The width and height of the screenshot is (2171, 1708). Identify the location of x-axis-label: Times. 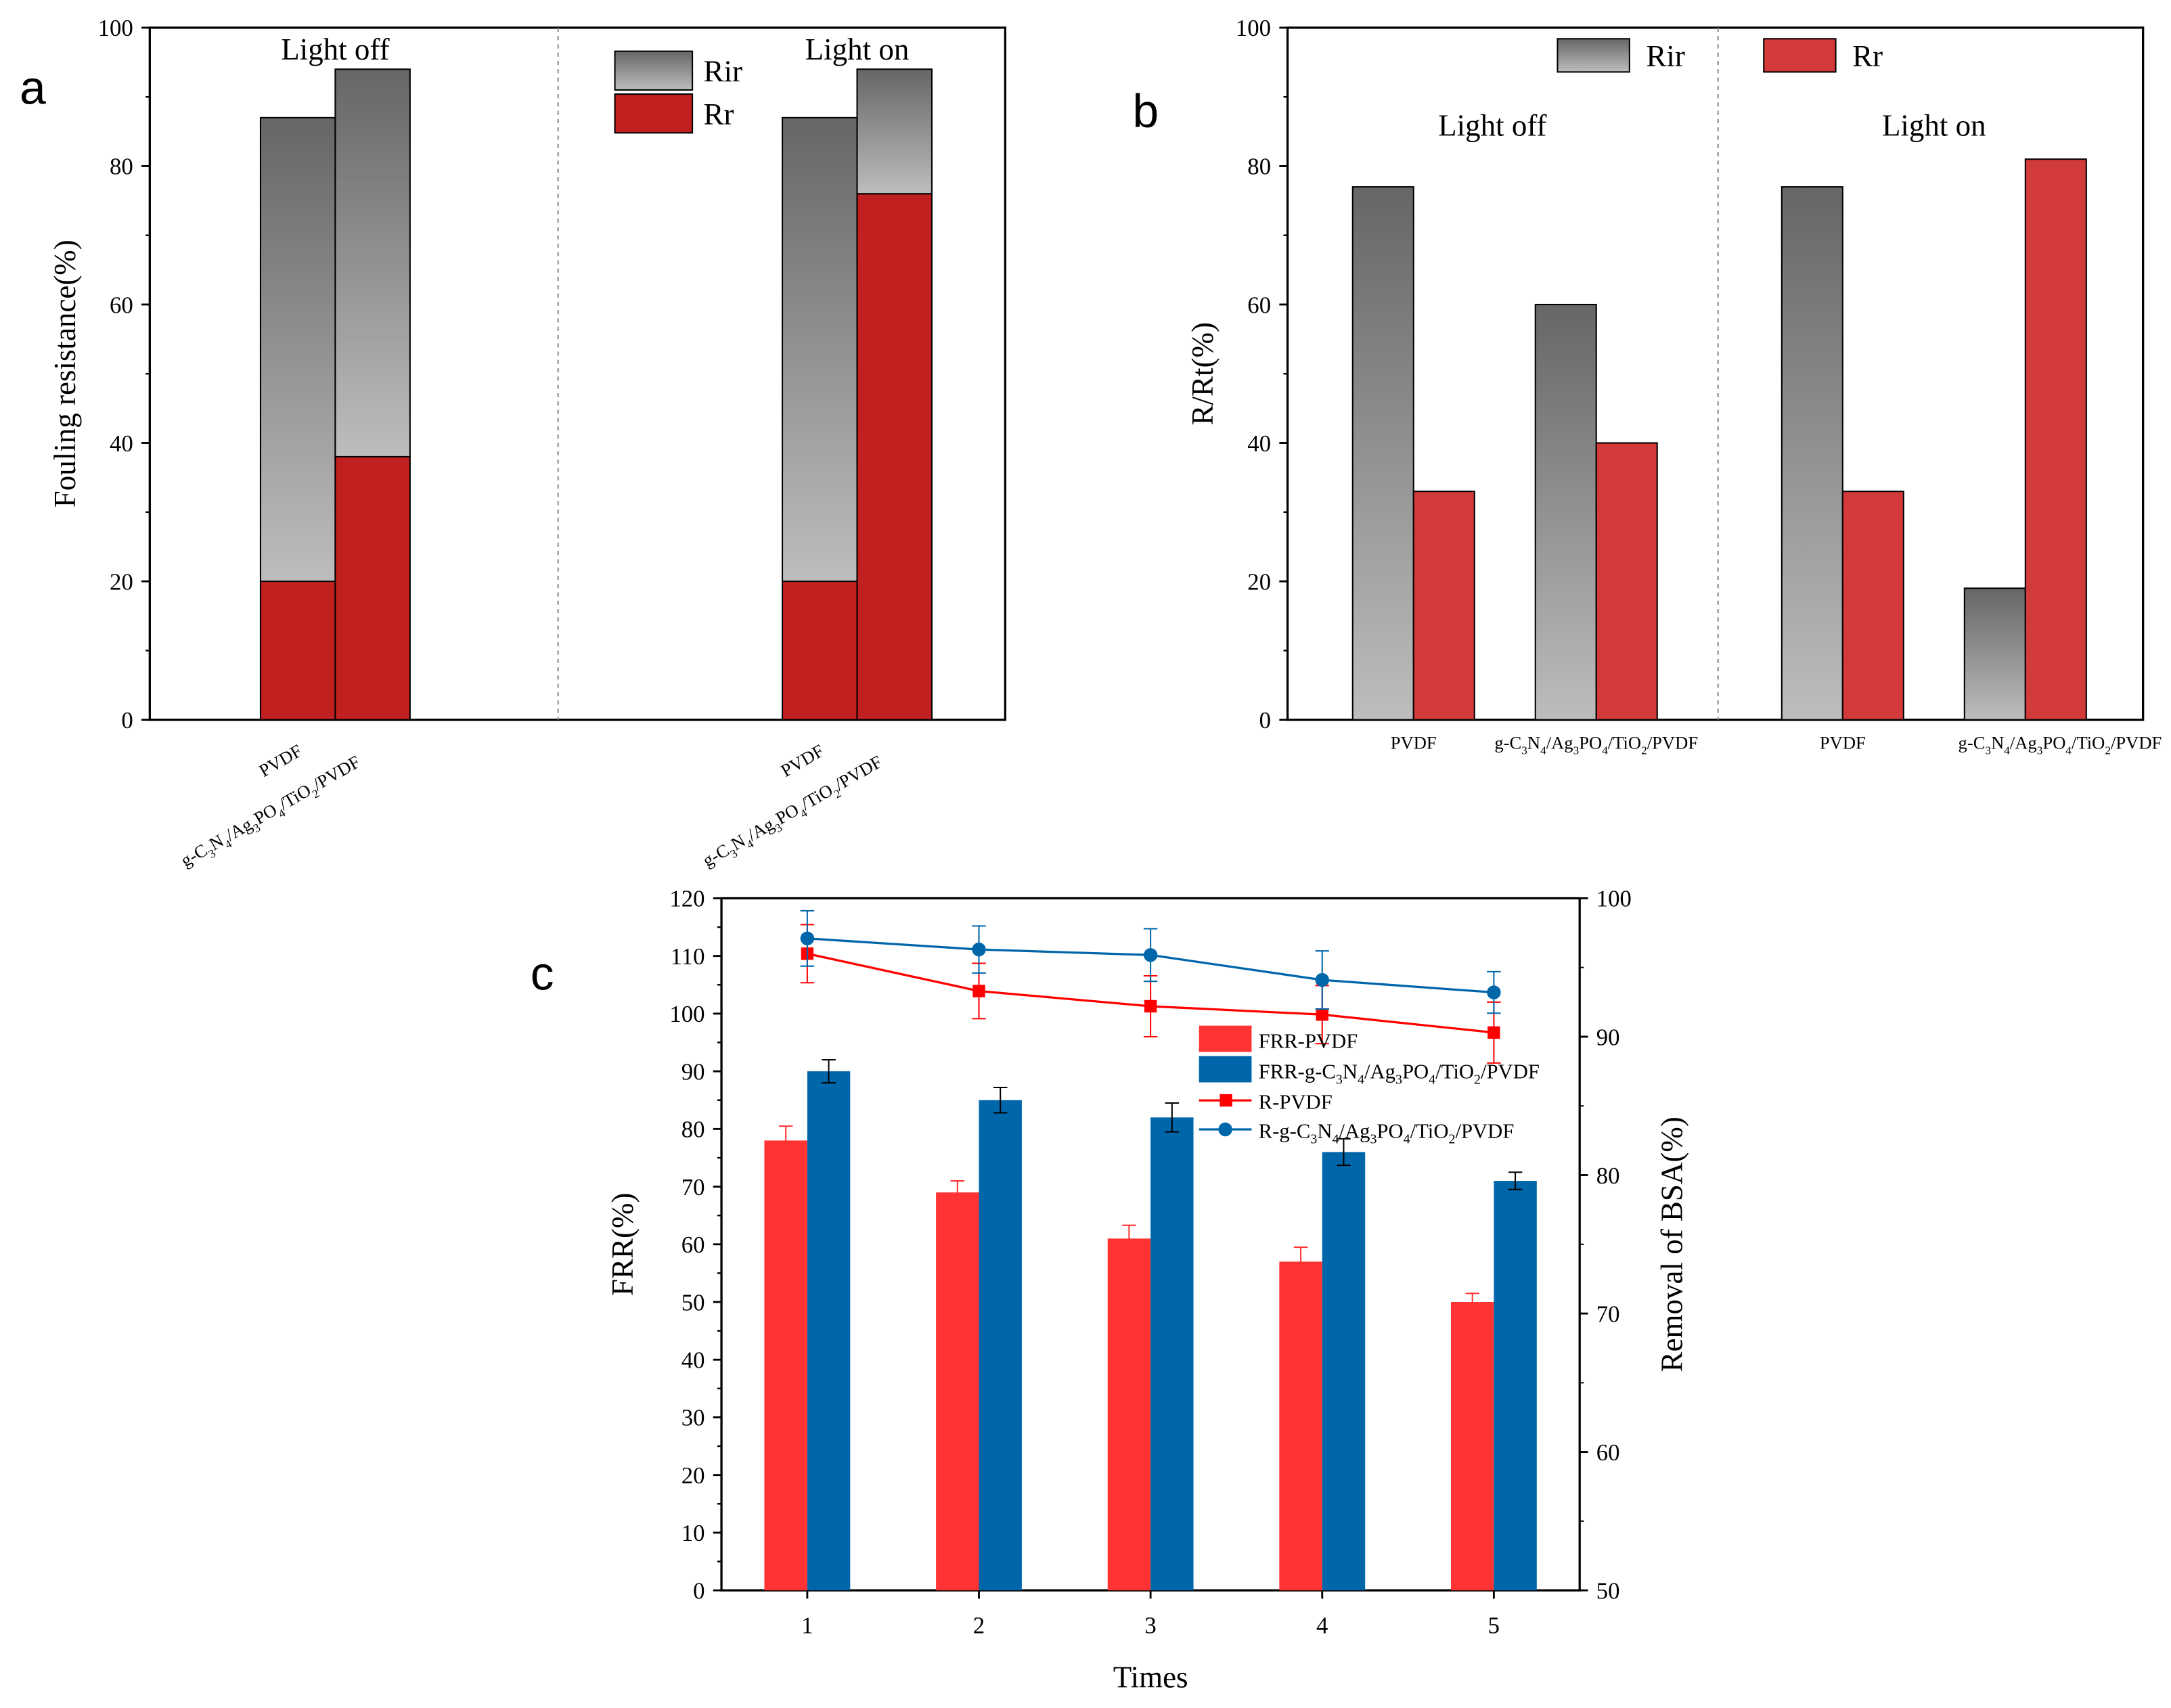
(1150, 1677).